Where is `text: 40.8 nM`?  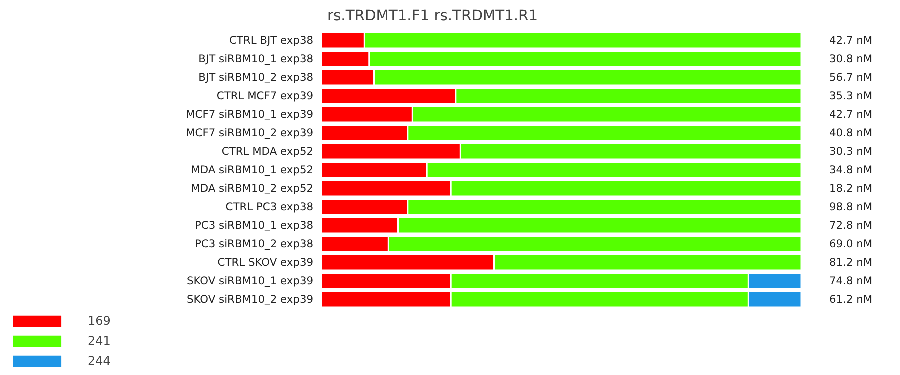
text: 40.8 nM is located at coordinates (851, 133).